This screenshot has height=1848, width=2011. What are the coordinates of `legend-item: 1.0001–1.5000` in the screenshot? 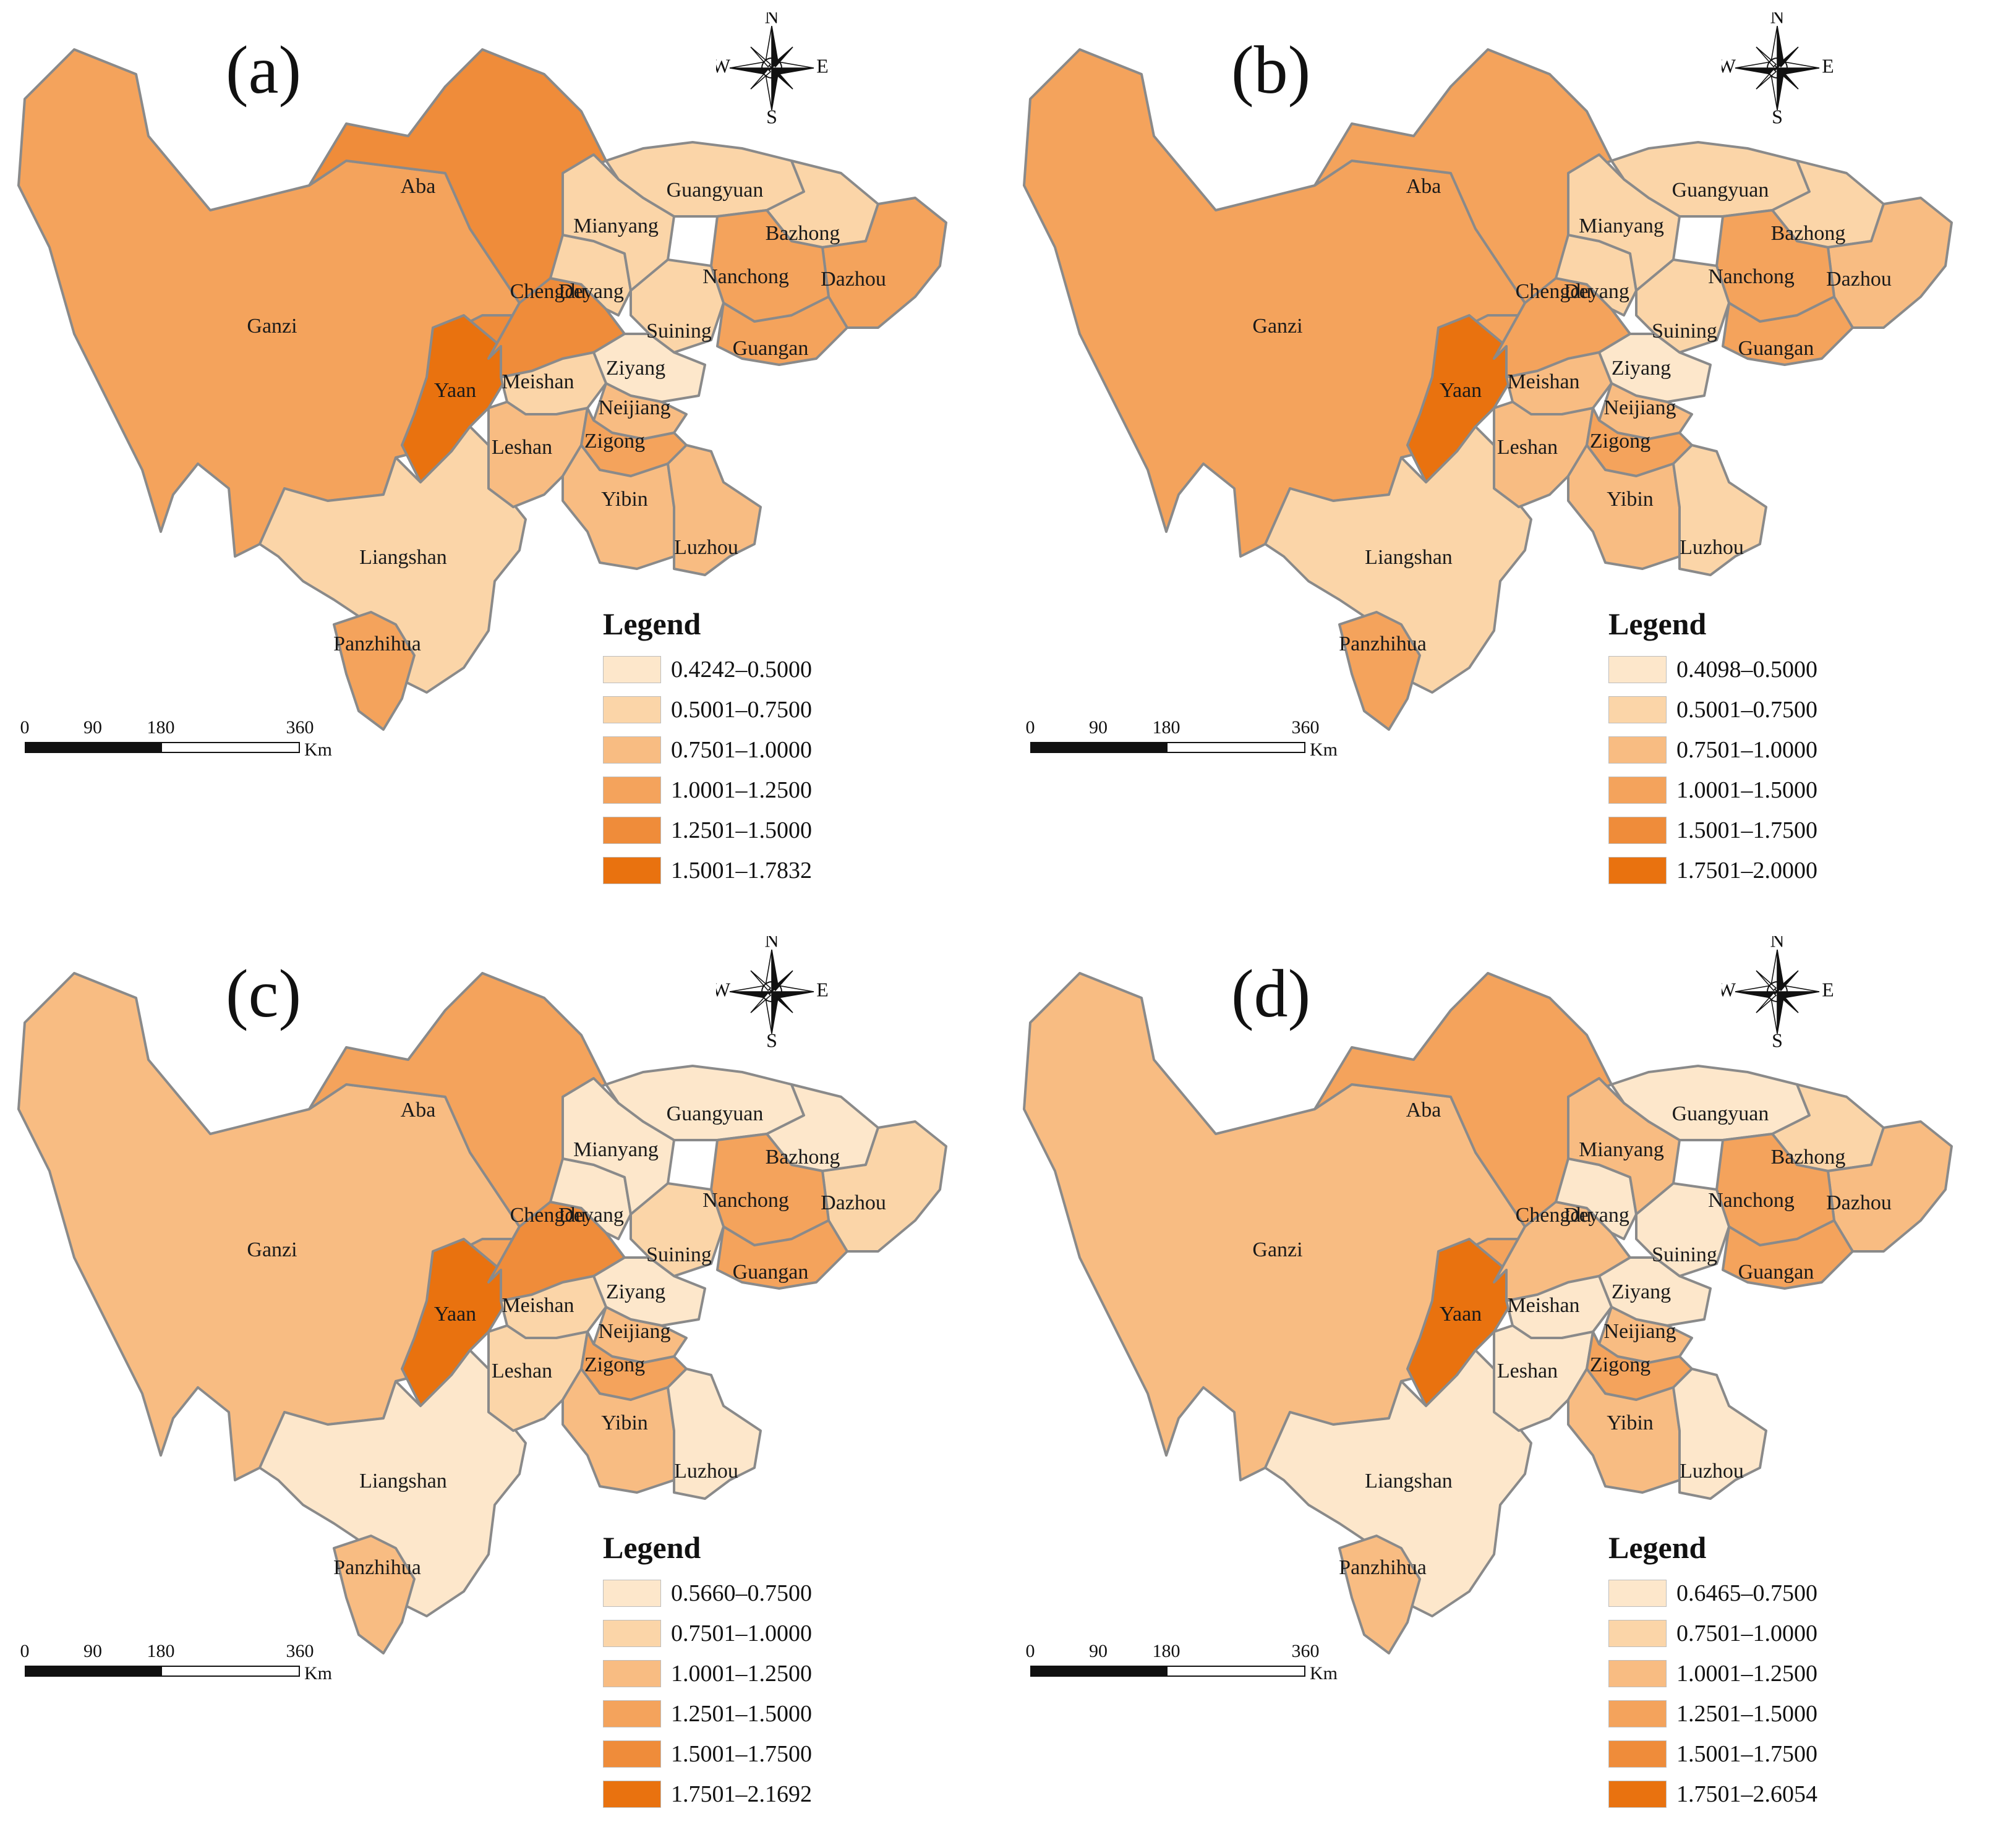 It's located at (1713, 790).